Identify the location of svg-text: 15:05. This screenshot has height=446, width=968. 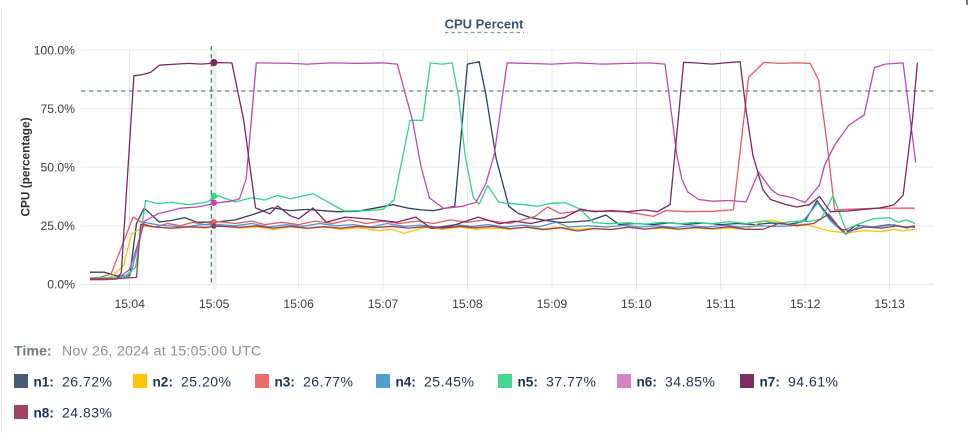
(214, 304).